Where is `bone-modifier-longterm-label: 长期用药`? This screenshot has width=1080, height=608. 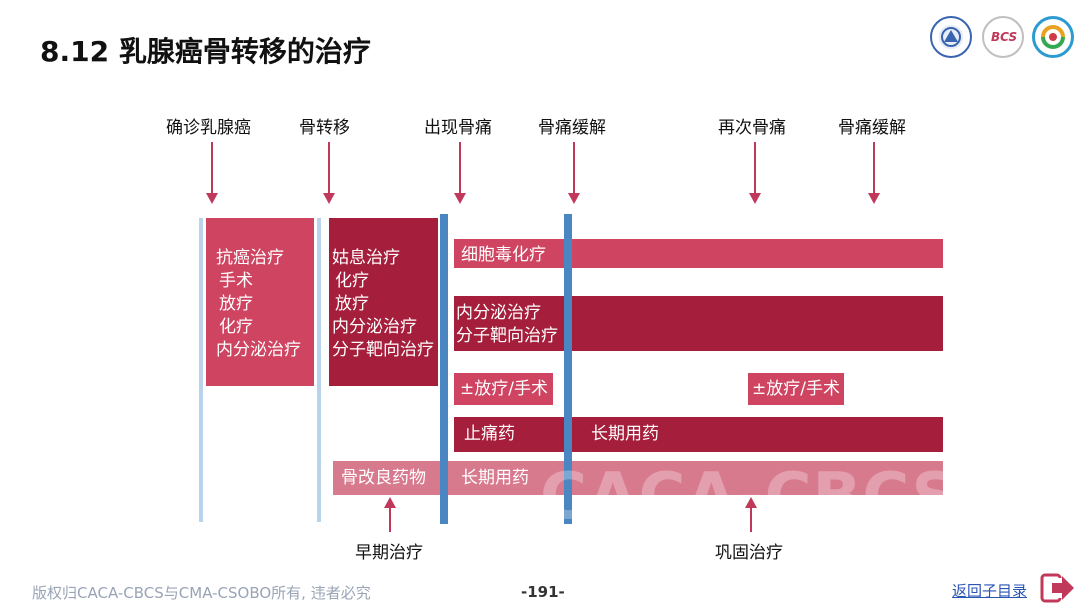
bone-modifier-longterm-label: 长期用药 is located at coordinates (495, 478).